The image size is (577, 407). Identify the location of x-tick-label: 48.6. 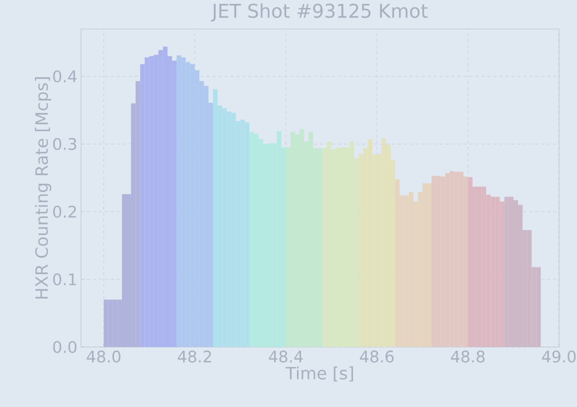
(377, 356).